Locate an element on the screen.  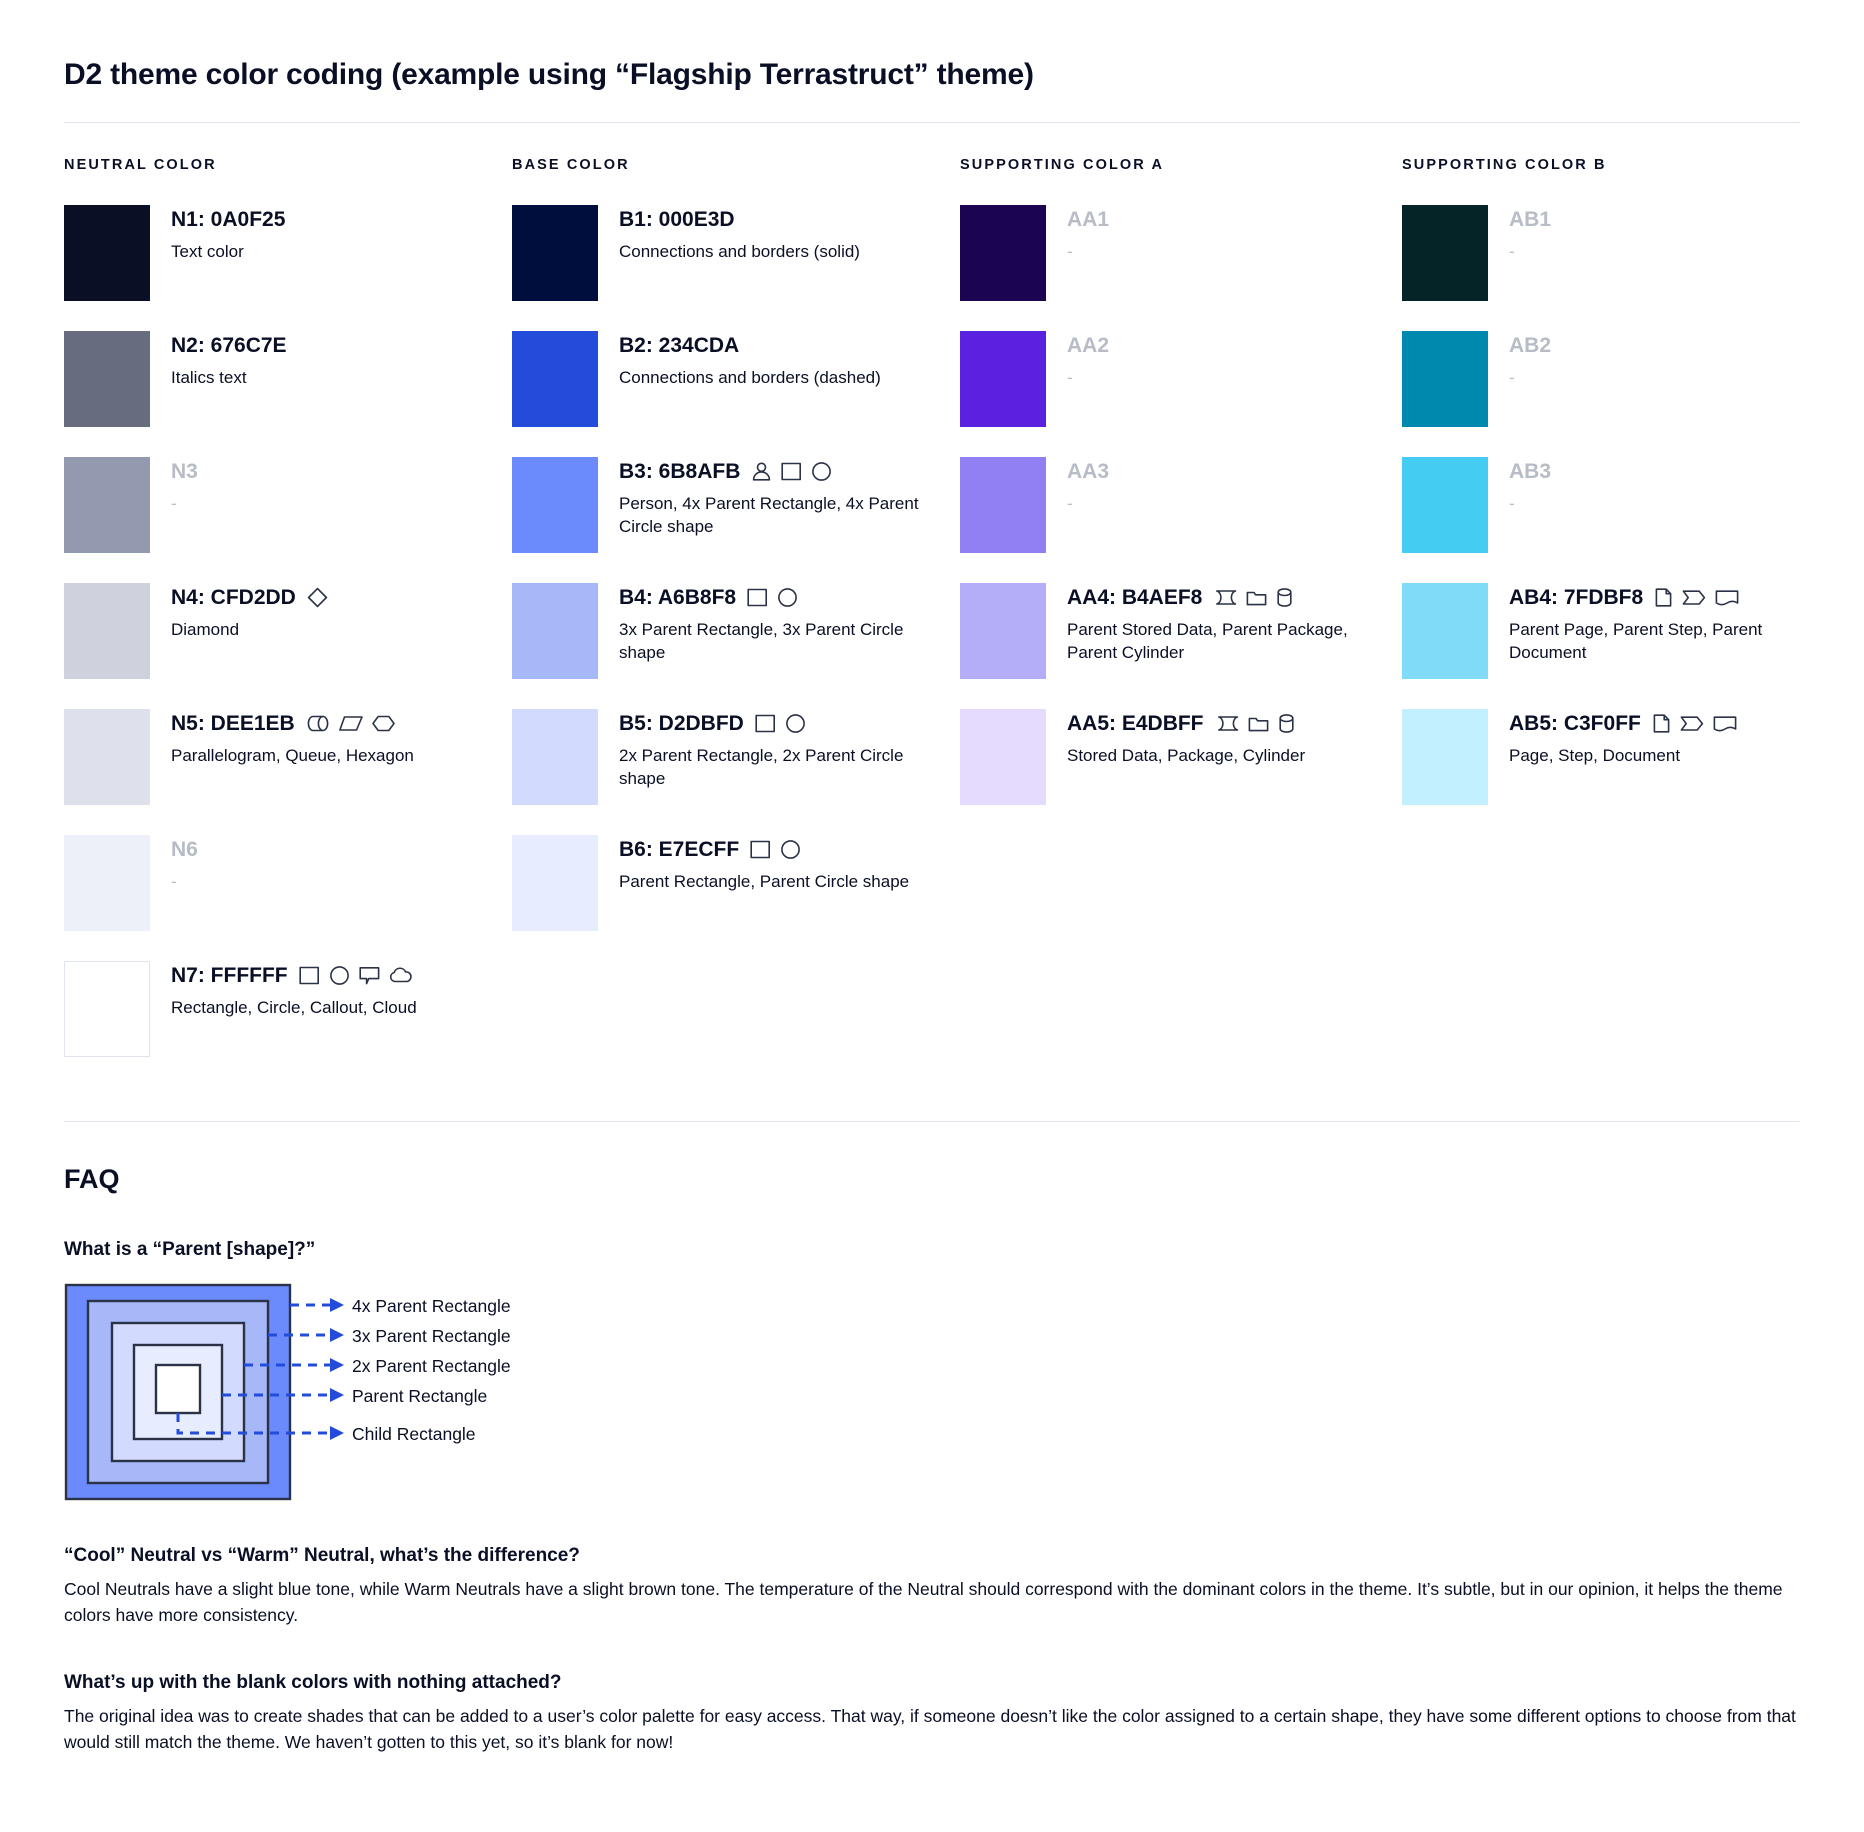
swatch-row: AA1 - is located at coordinates (1181, 253).